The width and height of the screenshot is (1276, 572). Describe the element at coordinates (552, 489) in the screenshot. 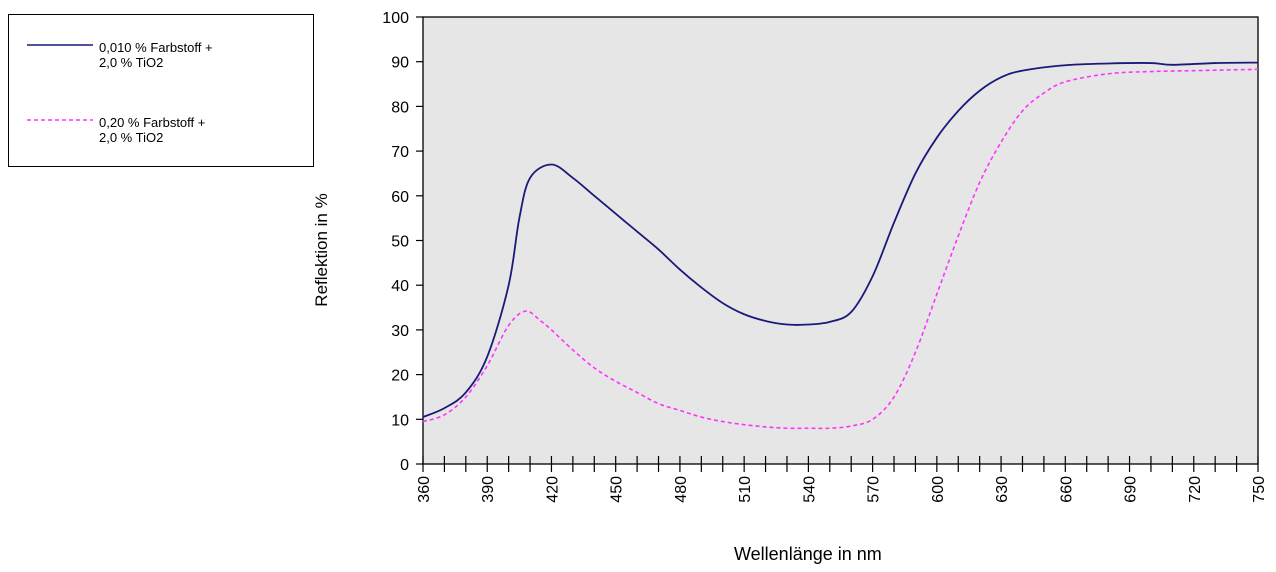

I see `x-tick-label: 420` at that location.